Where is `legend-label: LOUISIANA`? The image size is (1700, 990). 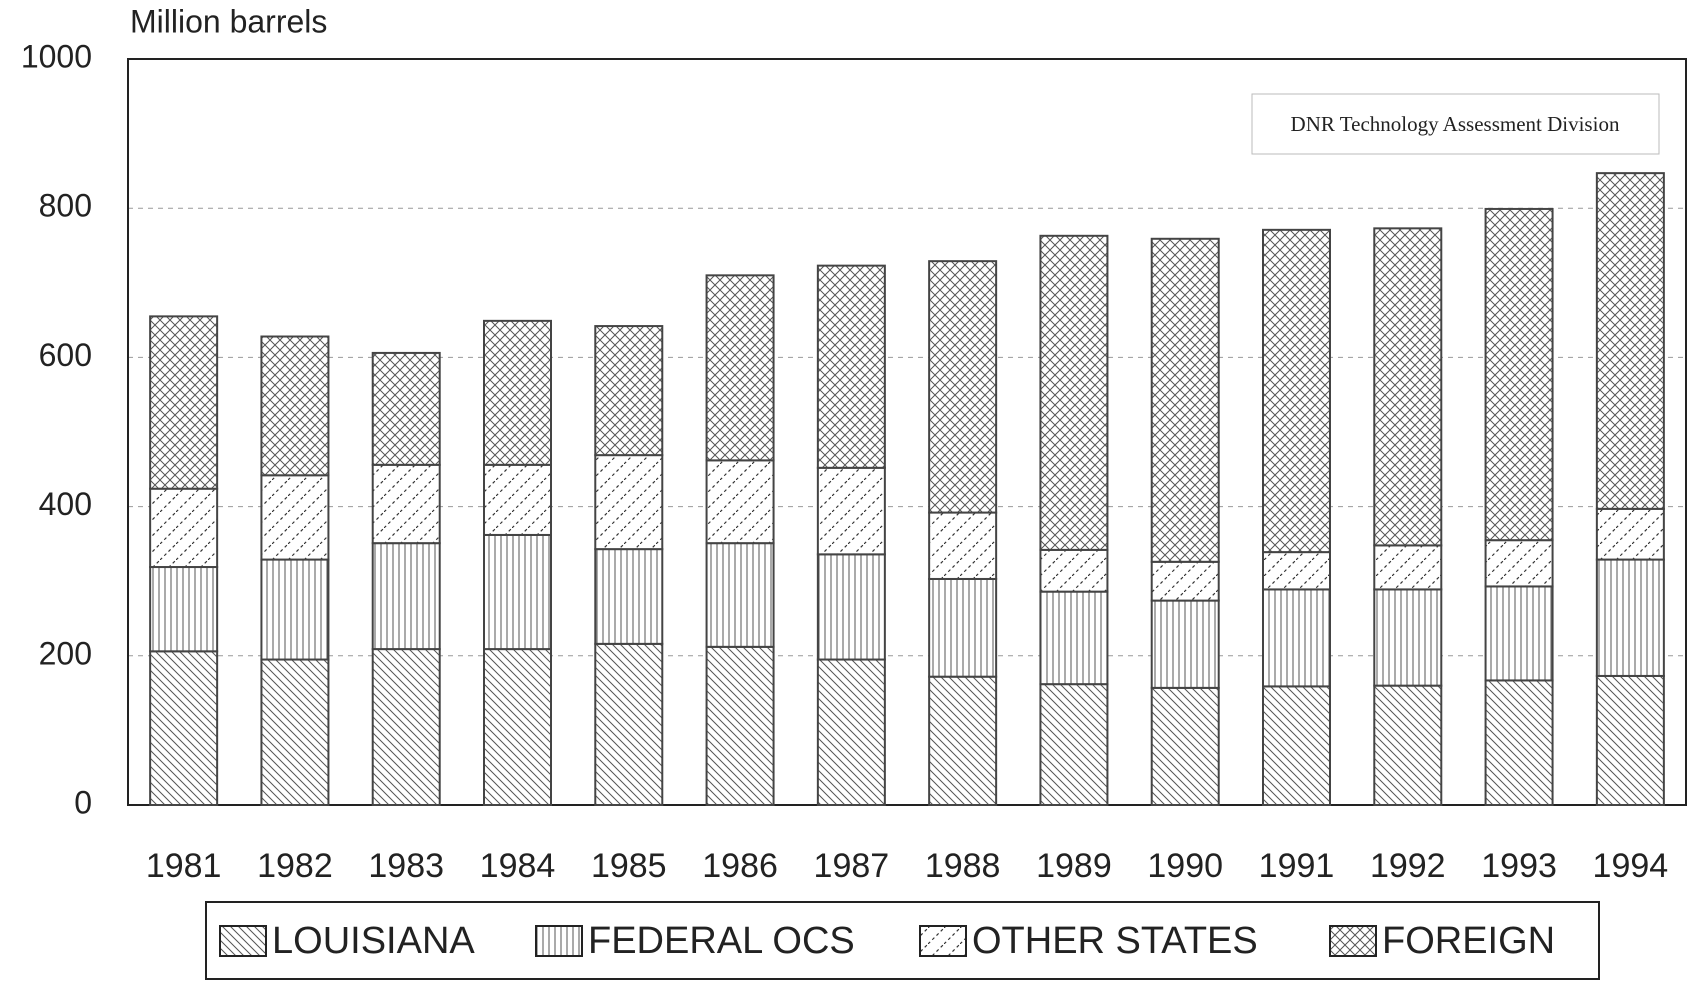 legend-label: LOUISIANA is located at coordinates (373, 941).